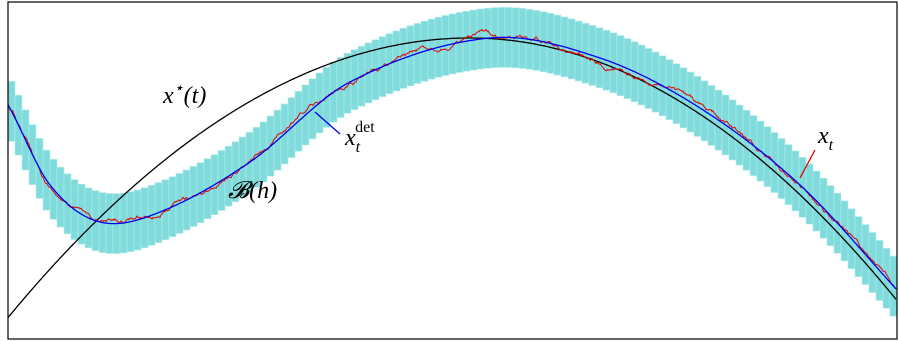  Describe the element at coordinates (807, 164) in the screenshot. I see `xt-leader` at that location.